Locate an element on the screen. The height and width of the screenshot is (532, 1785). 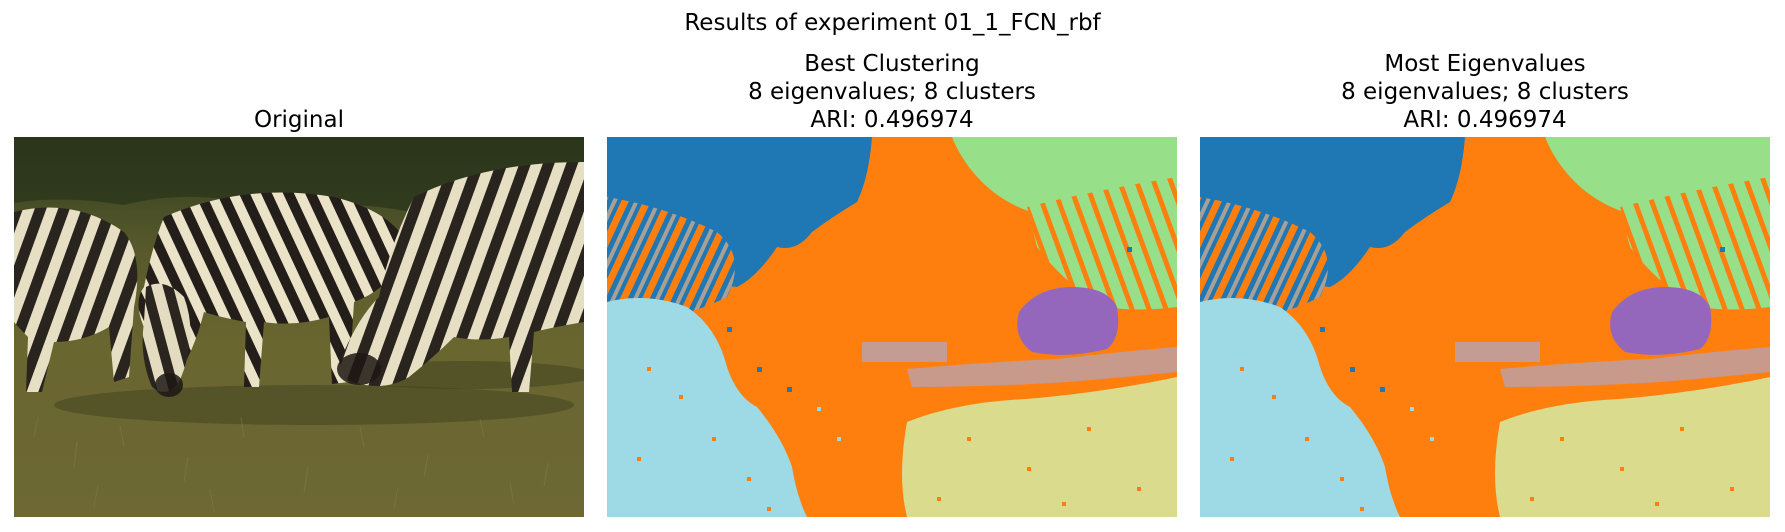
panel-best-clustering-title-line-2: 8 eigenvalues; 8 clusters is located at coordinates (892, 92).